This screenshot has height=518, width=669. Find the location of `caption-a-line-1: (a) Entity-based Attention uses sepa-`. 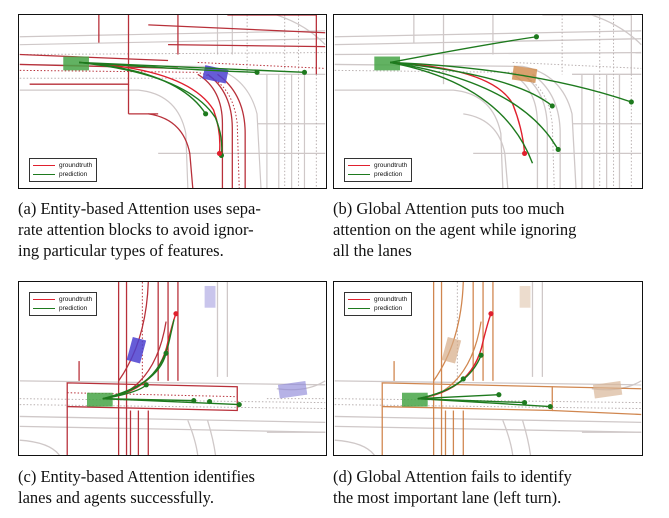

caption-a-line-1: (a) Entity-based Attention uses sepa- is located at coordinates (139, 208).